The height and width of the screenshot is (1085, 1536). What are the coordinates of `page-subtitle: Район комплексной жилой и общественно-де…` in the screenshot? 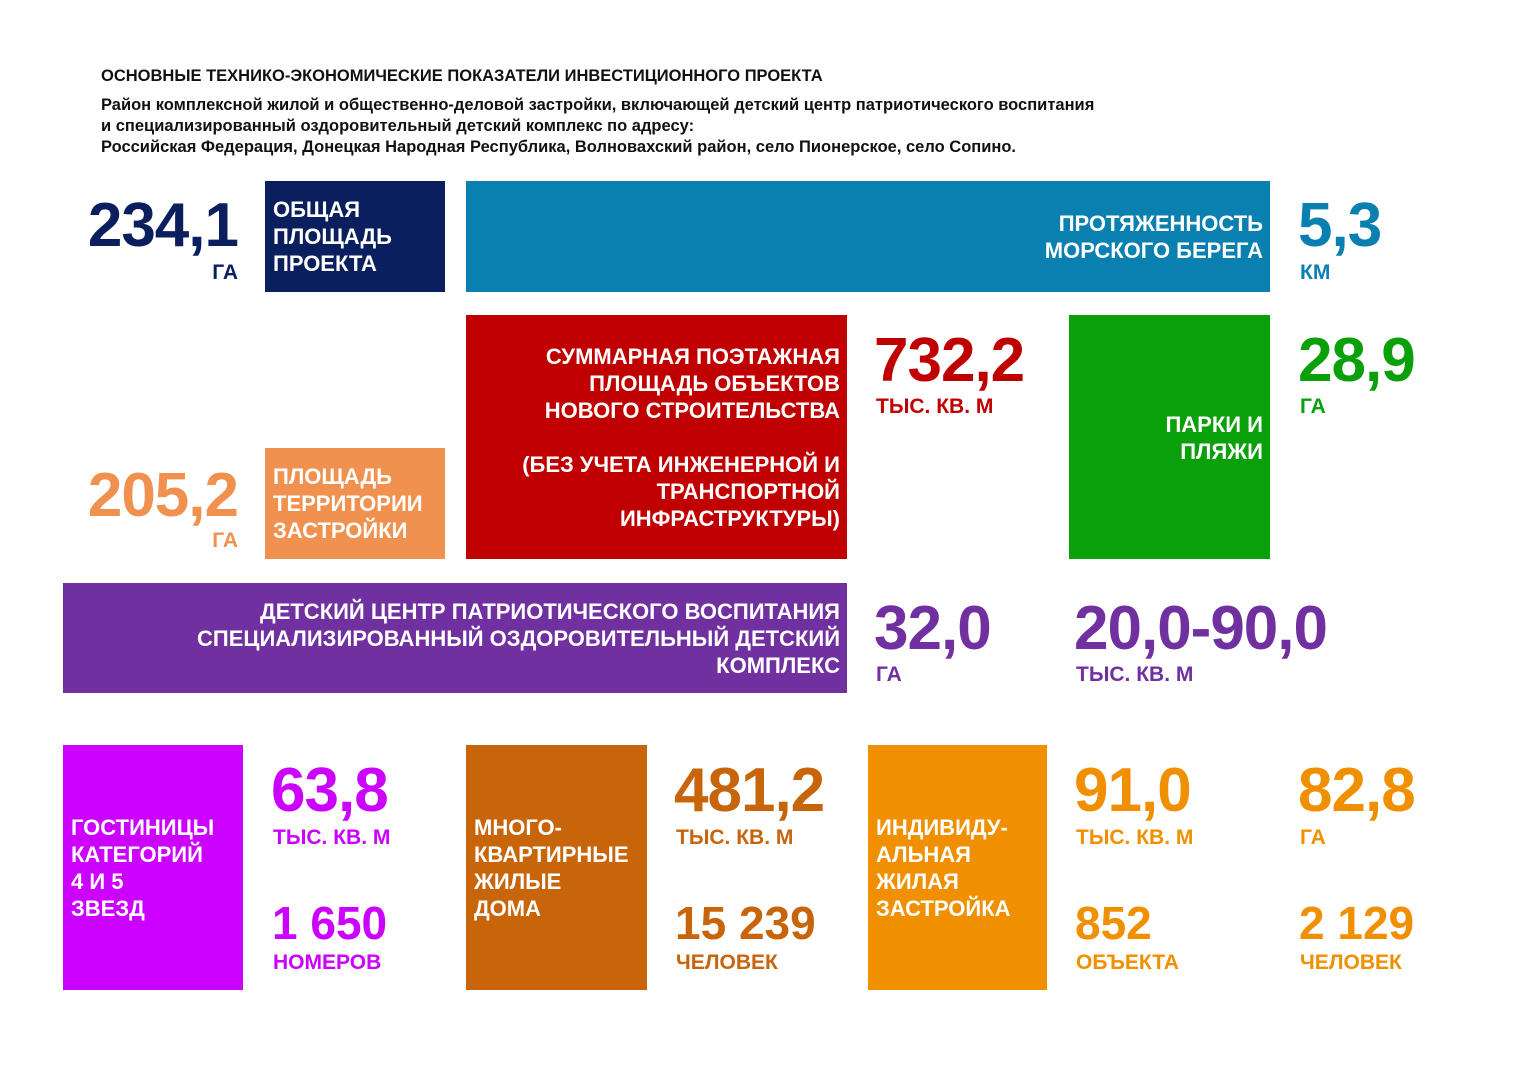 It's located at (598, 126).